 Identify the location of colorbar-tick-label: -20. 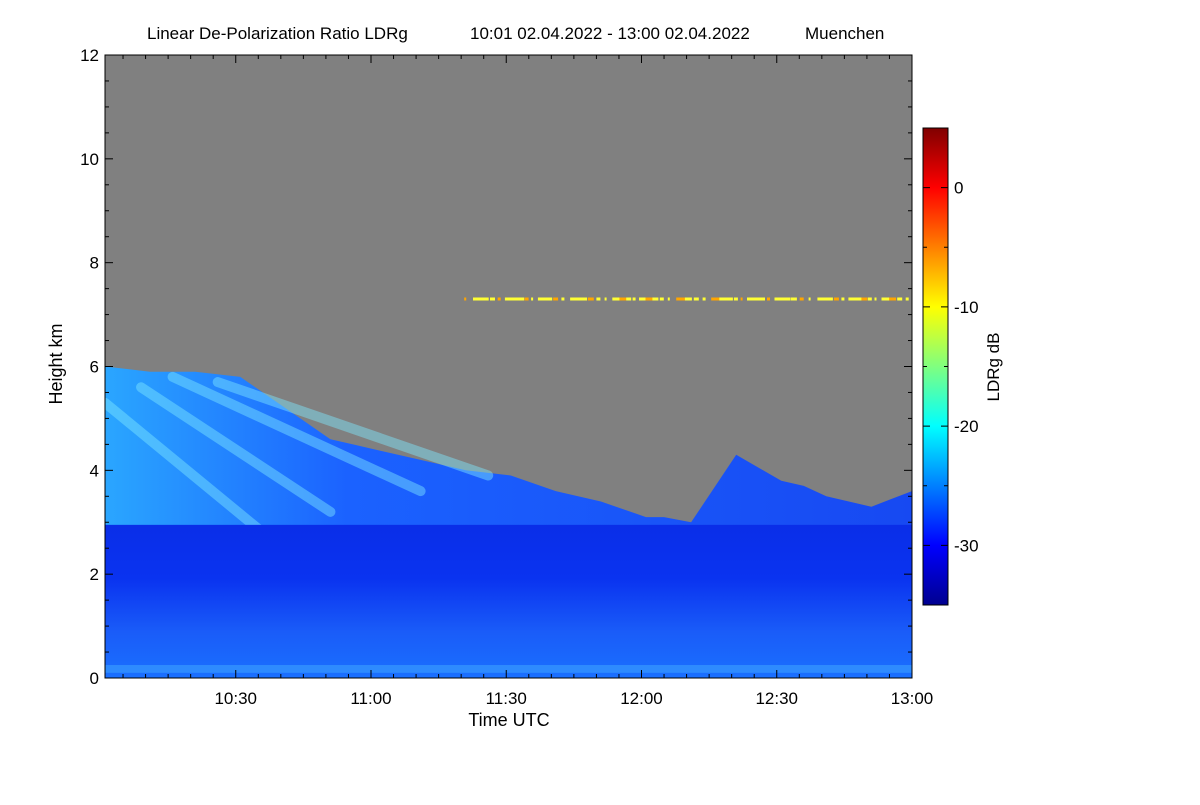
(966, 426).